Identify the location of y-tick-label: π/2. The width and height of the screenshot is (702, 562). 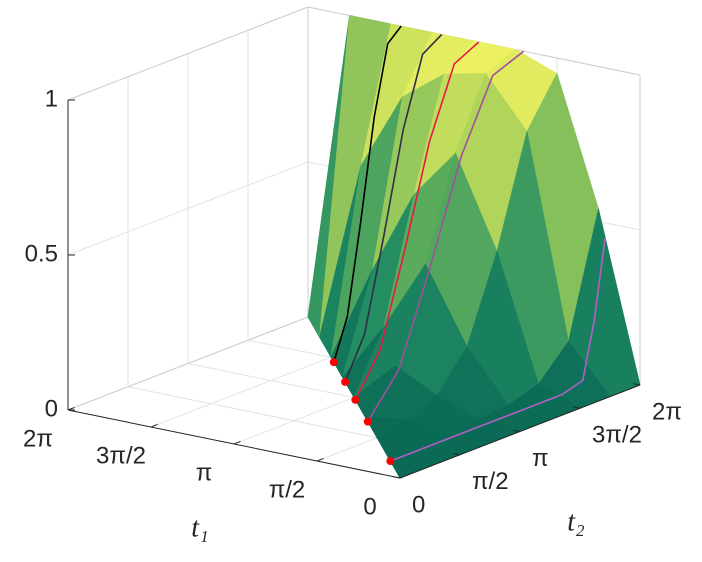
(490, 481).